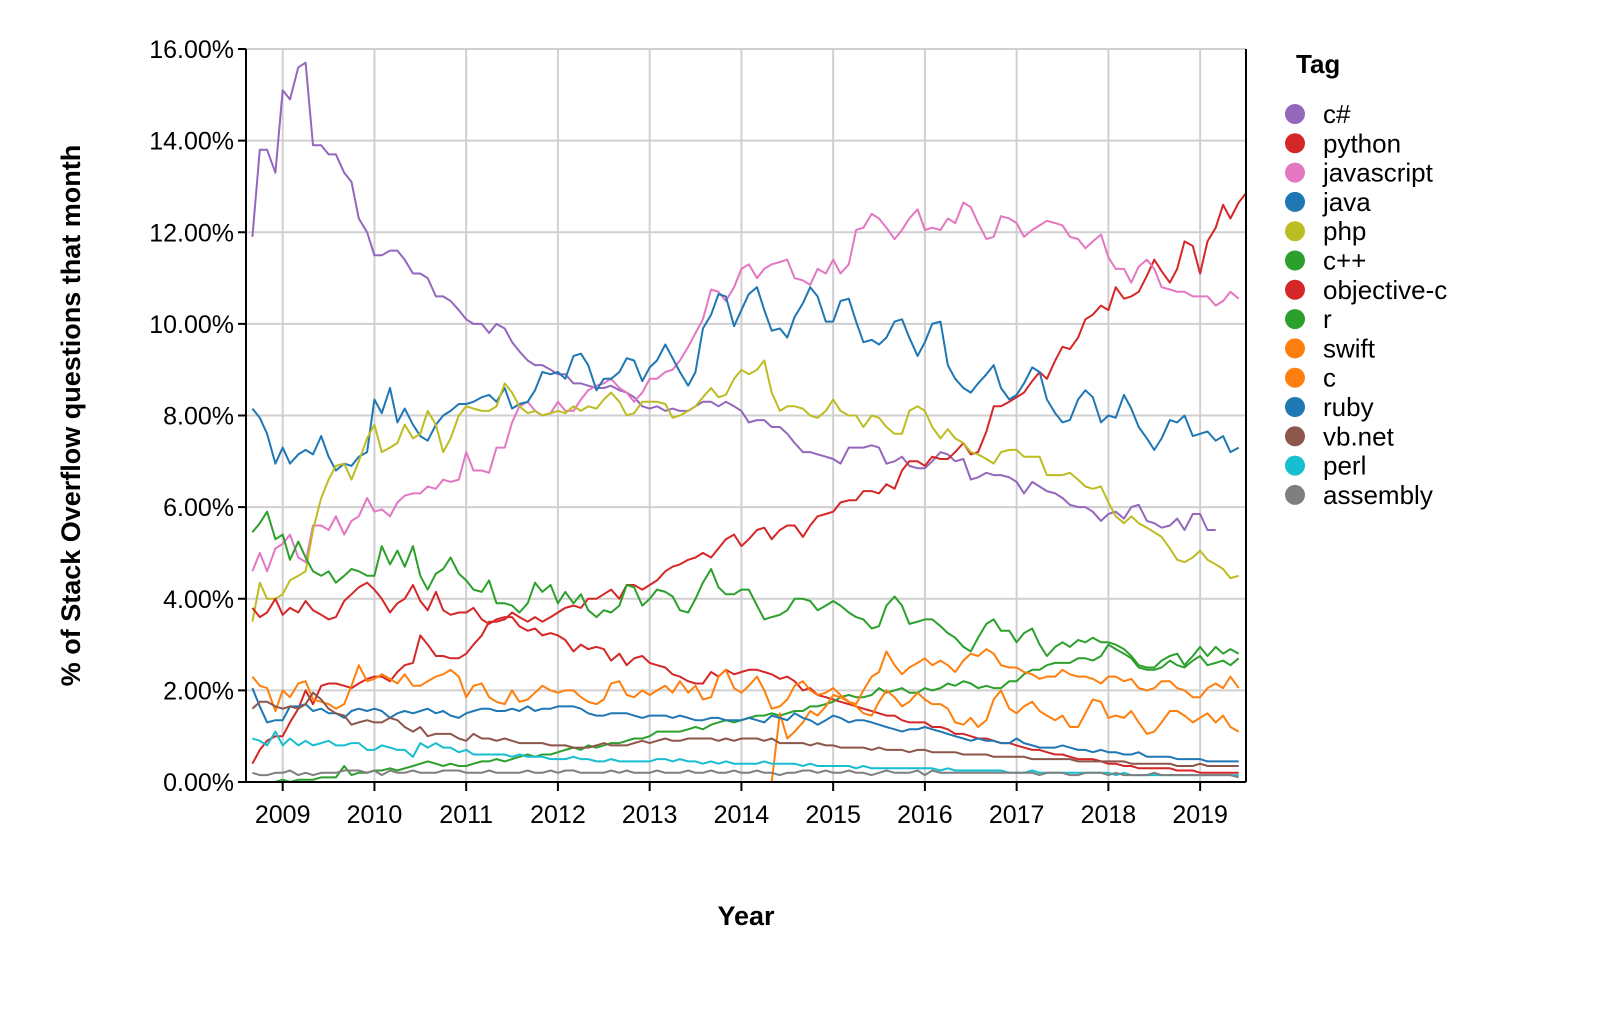 The height and width of the screenshot is (1014, 1607). What do you see at coordinates (1200, 815) in the screenshot?
I see `x-tick-label: 2019` at bounding box center [1200, 815].